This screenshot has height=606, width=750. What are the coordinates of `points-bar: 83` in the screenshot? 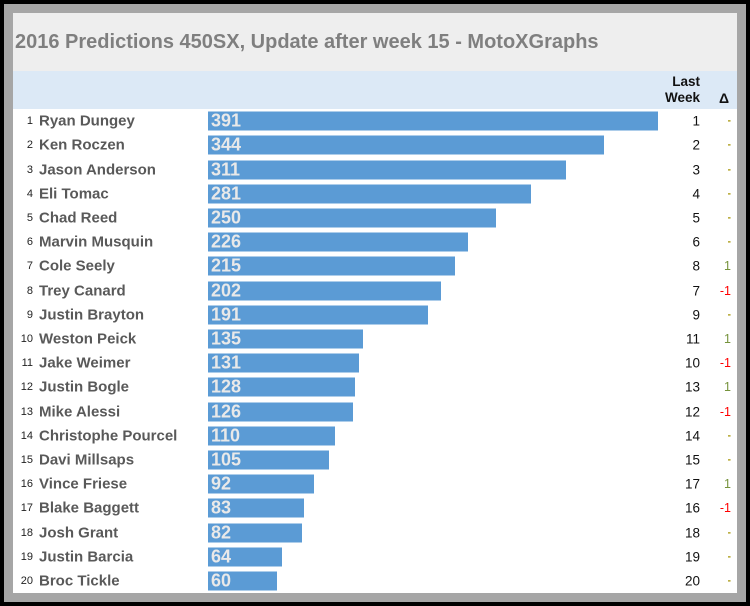 It's located at (256, 507).